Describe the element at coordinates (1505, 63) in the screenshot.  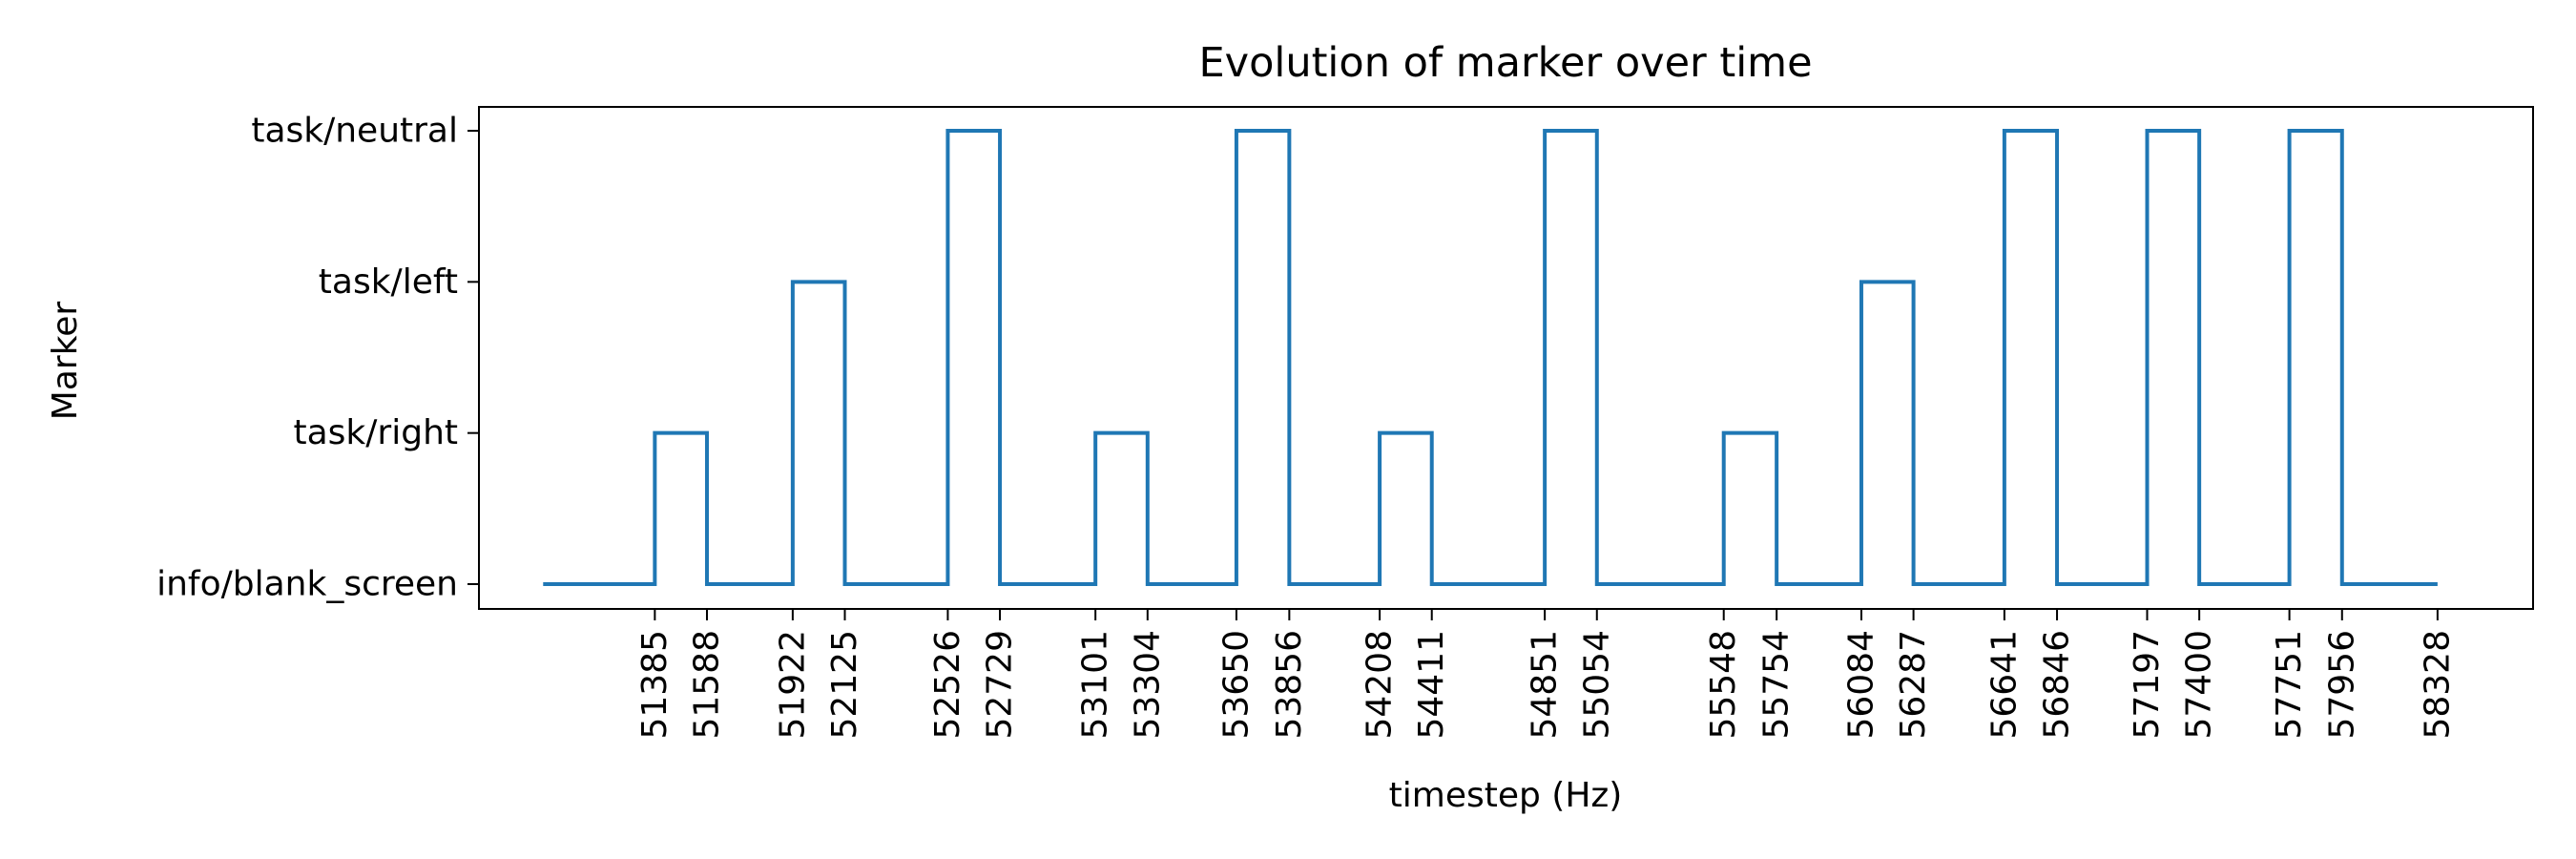
I see `chart-title: Evolution of marker over time` at that location.